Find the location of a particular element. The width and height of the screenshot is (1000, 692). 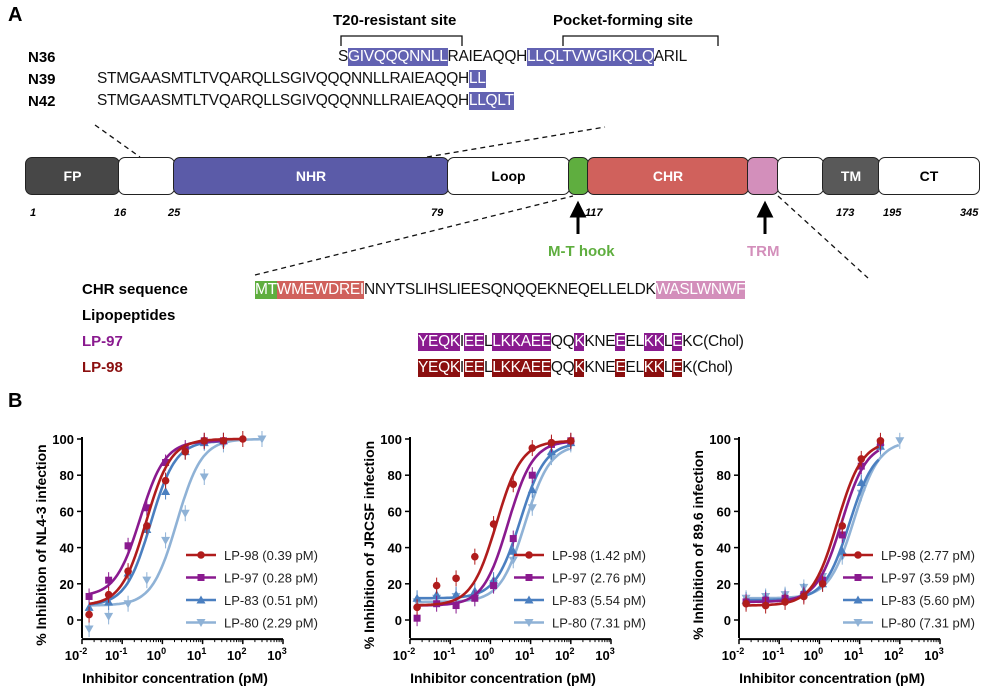

lipopeptides-label: Lipopeptides is located at coordinates (129, 315).